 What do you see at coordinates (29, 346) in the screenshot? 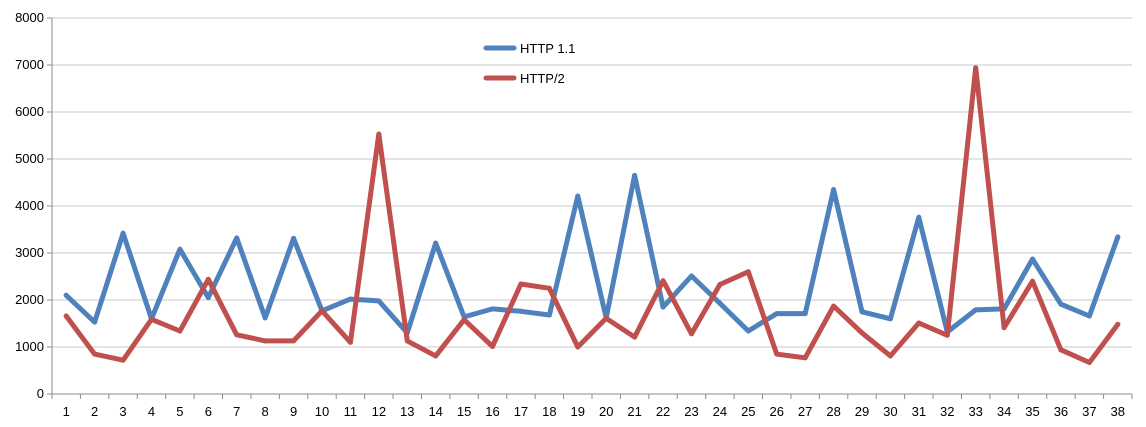
I see `y-tick-label: 1000` at bounding box center [29, 346].